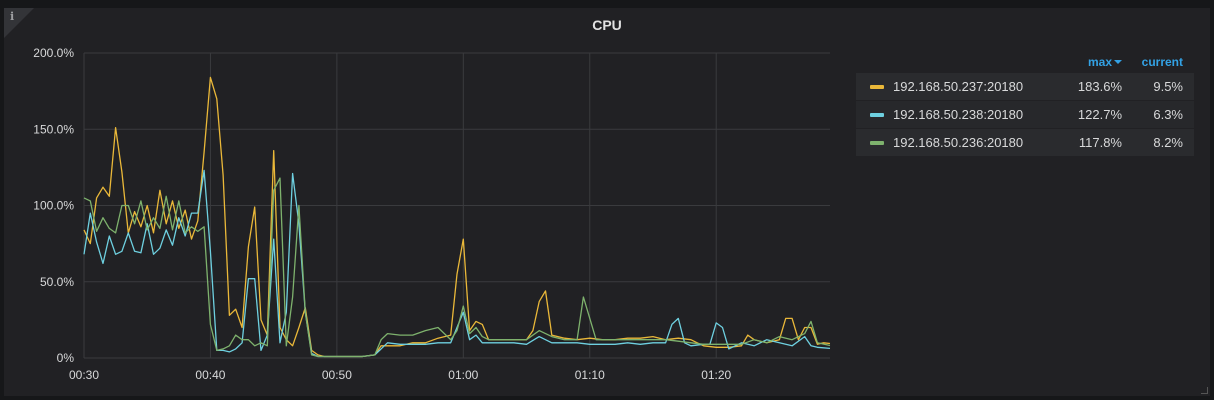 This screenshot has height=400, width=1214. What do you see at coordinates (1168, 114) in the screenshot?
I see `series-current-value: 6.3%` at bounding box center [1168, 114].